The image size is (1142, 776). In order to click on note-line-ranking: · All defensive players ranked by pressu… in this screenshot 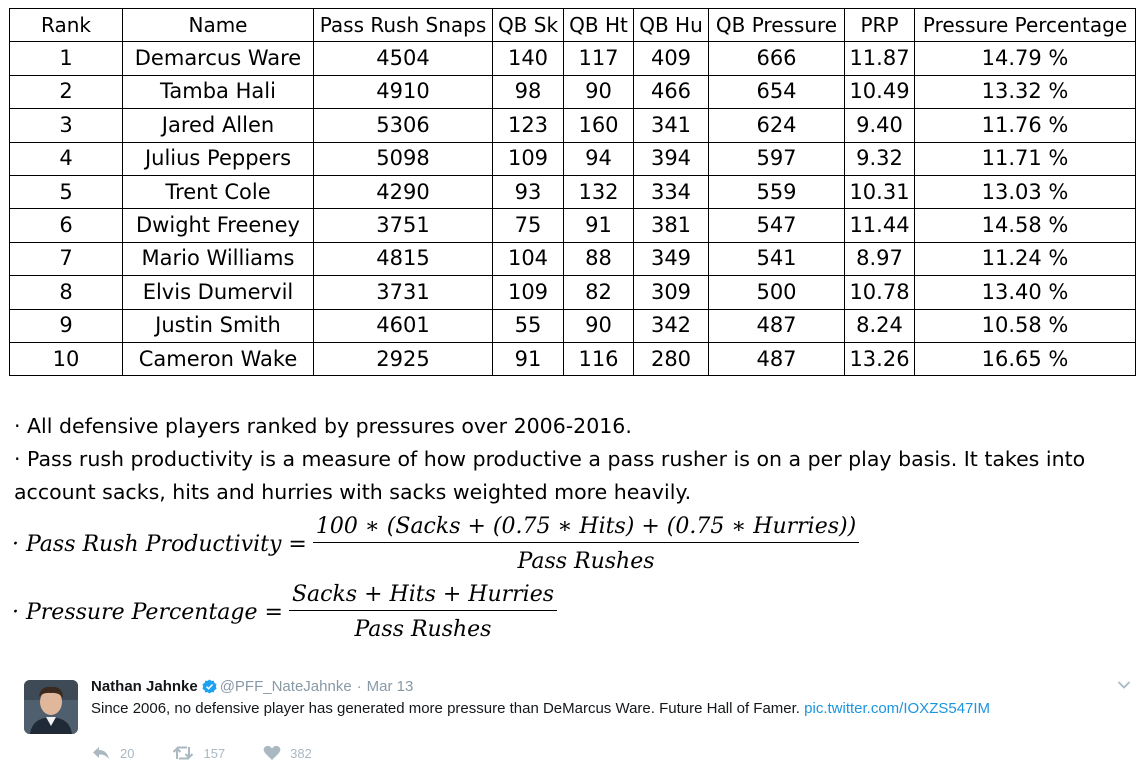, I will do `click(323, 426)`.